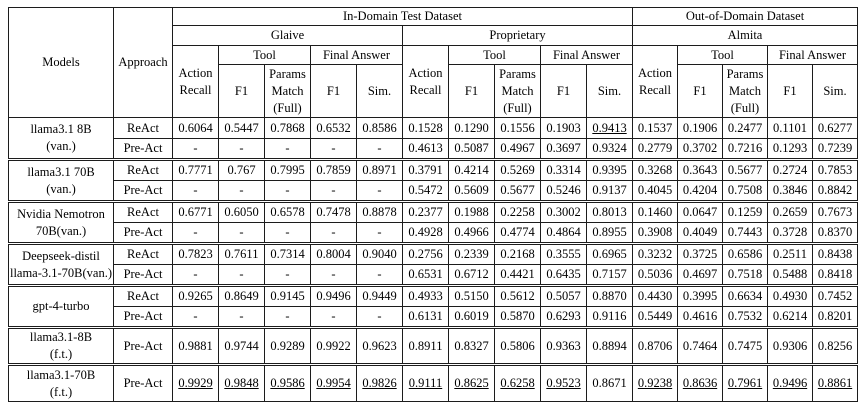  I want to click on metric-cell: 0.1528, so click(425, 128).